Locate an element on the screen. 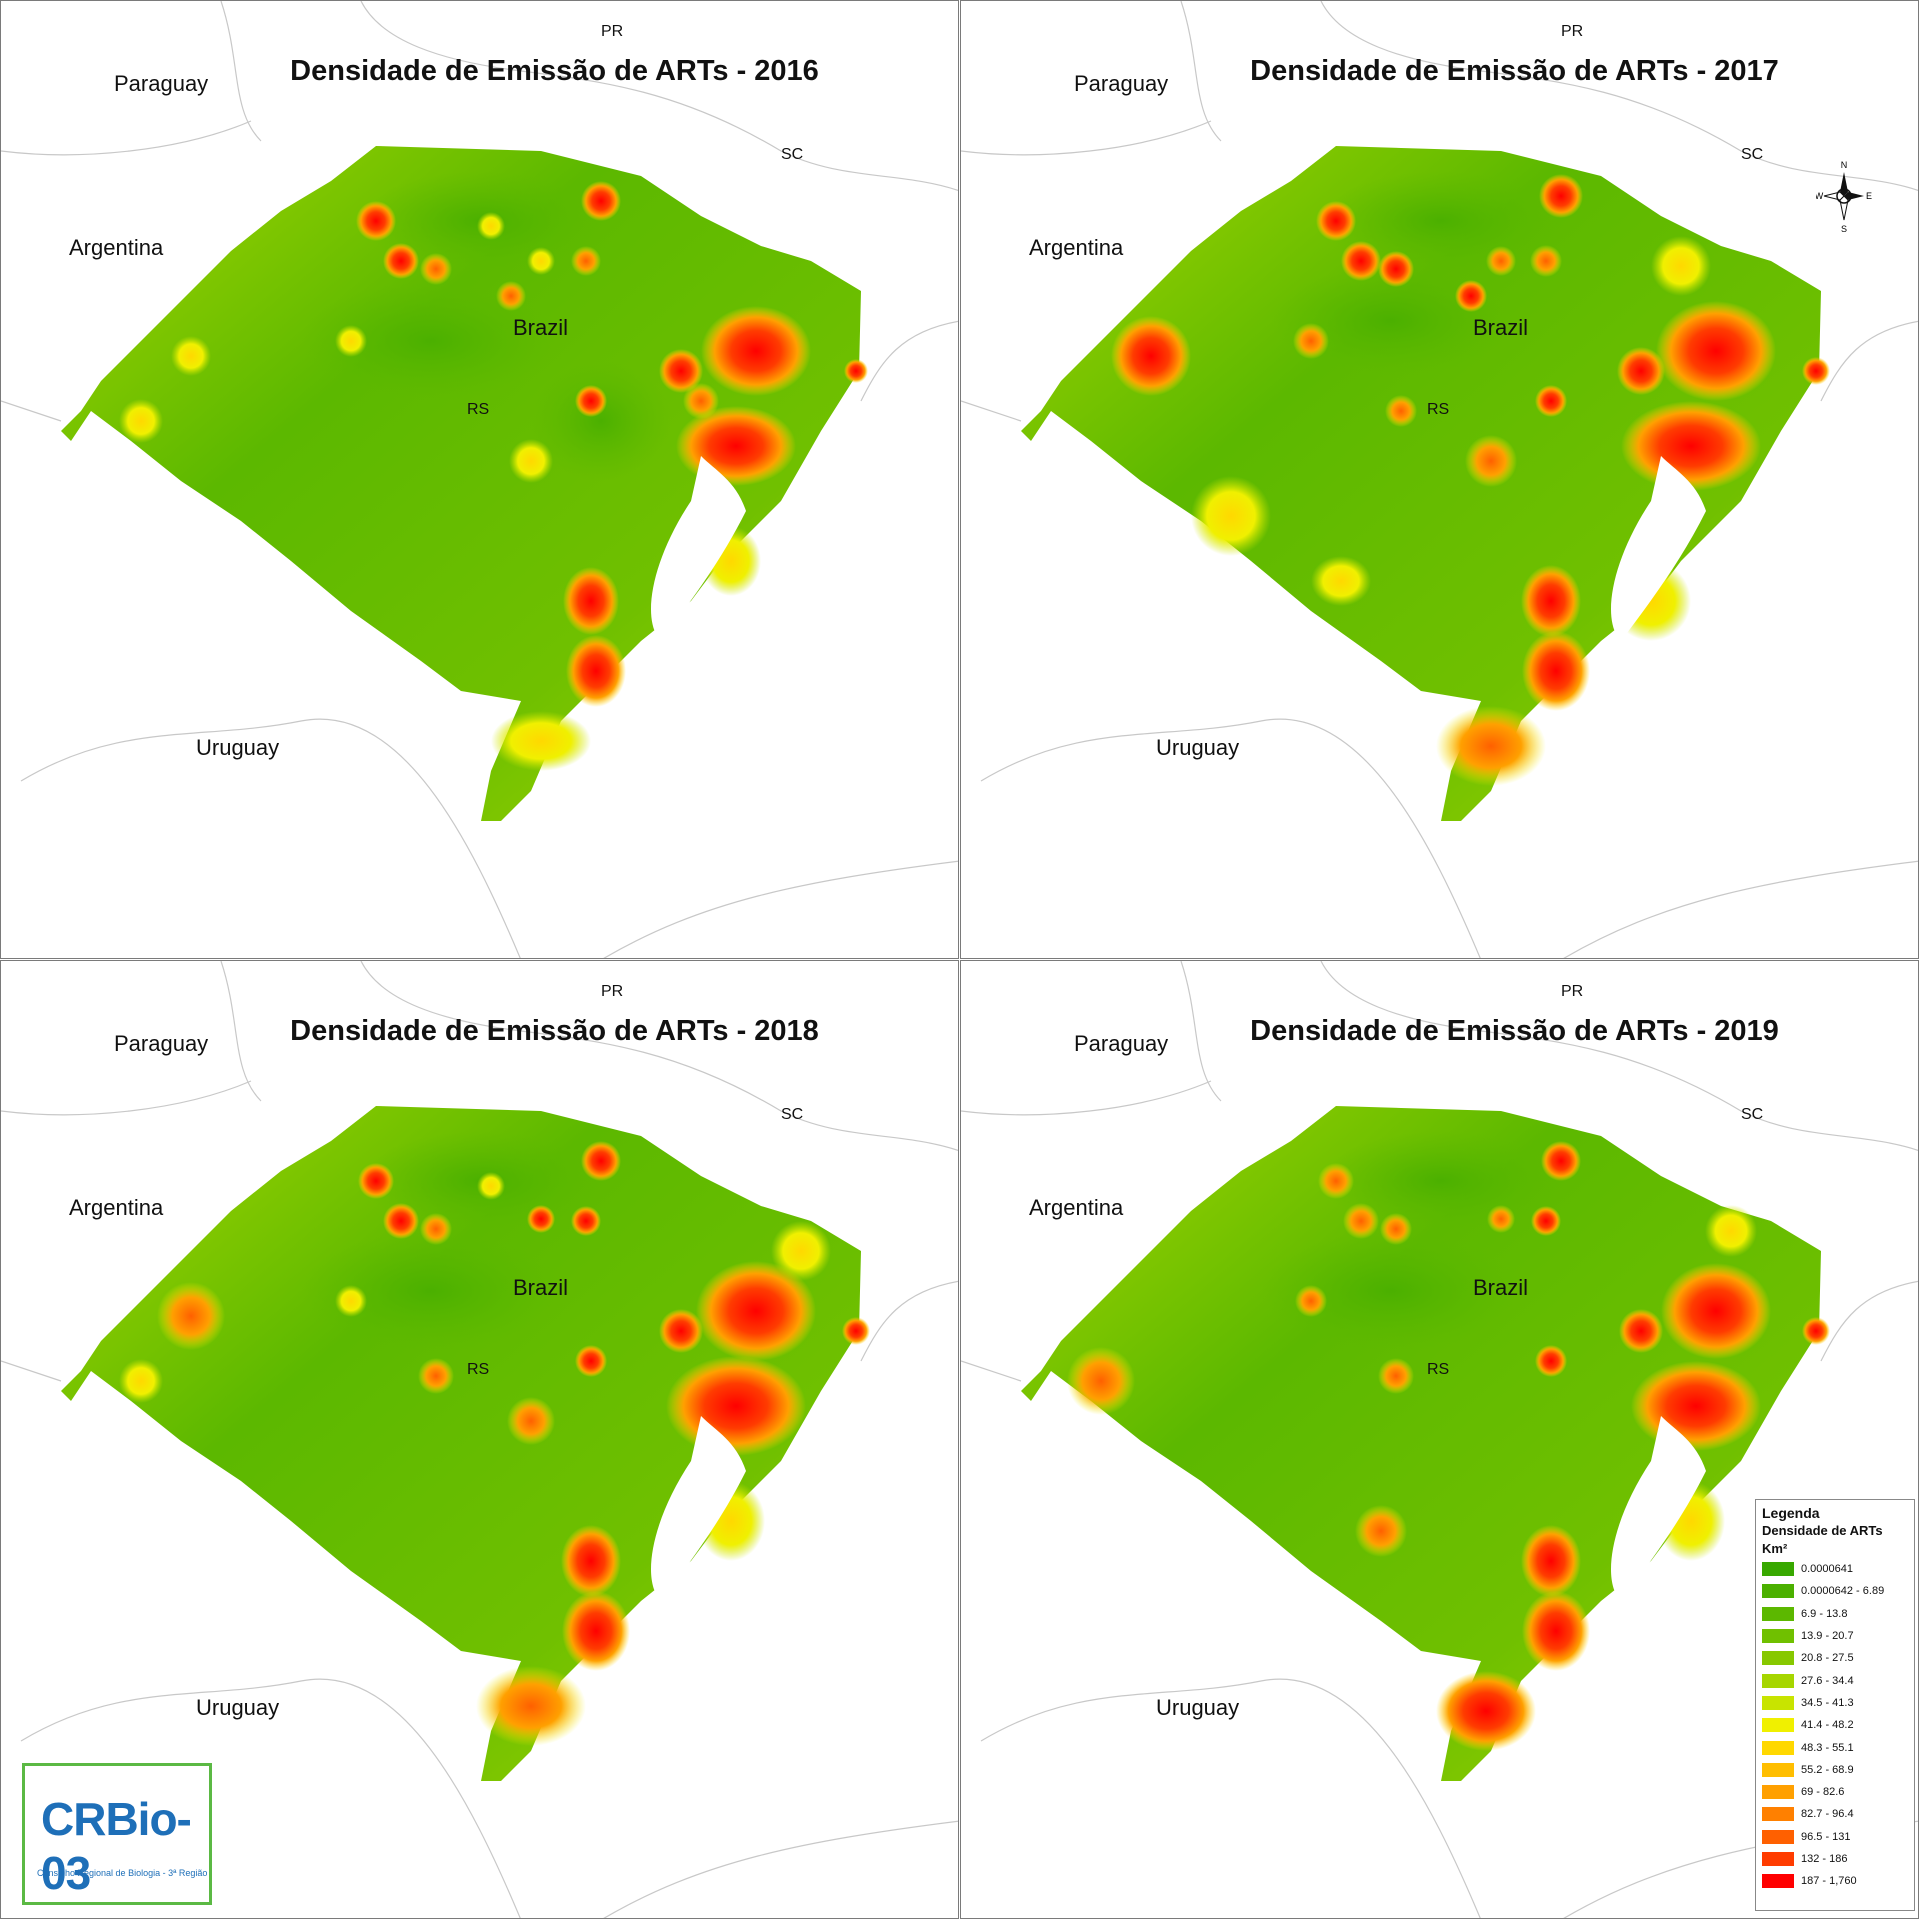 The height and width of the screenshot is (1920, 1920). legend-label: 96.5 - 131 is located at coordinates (1826, 1836).